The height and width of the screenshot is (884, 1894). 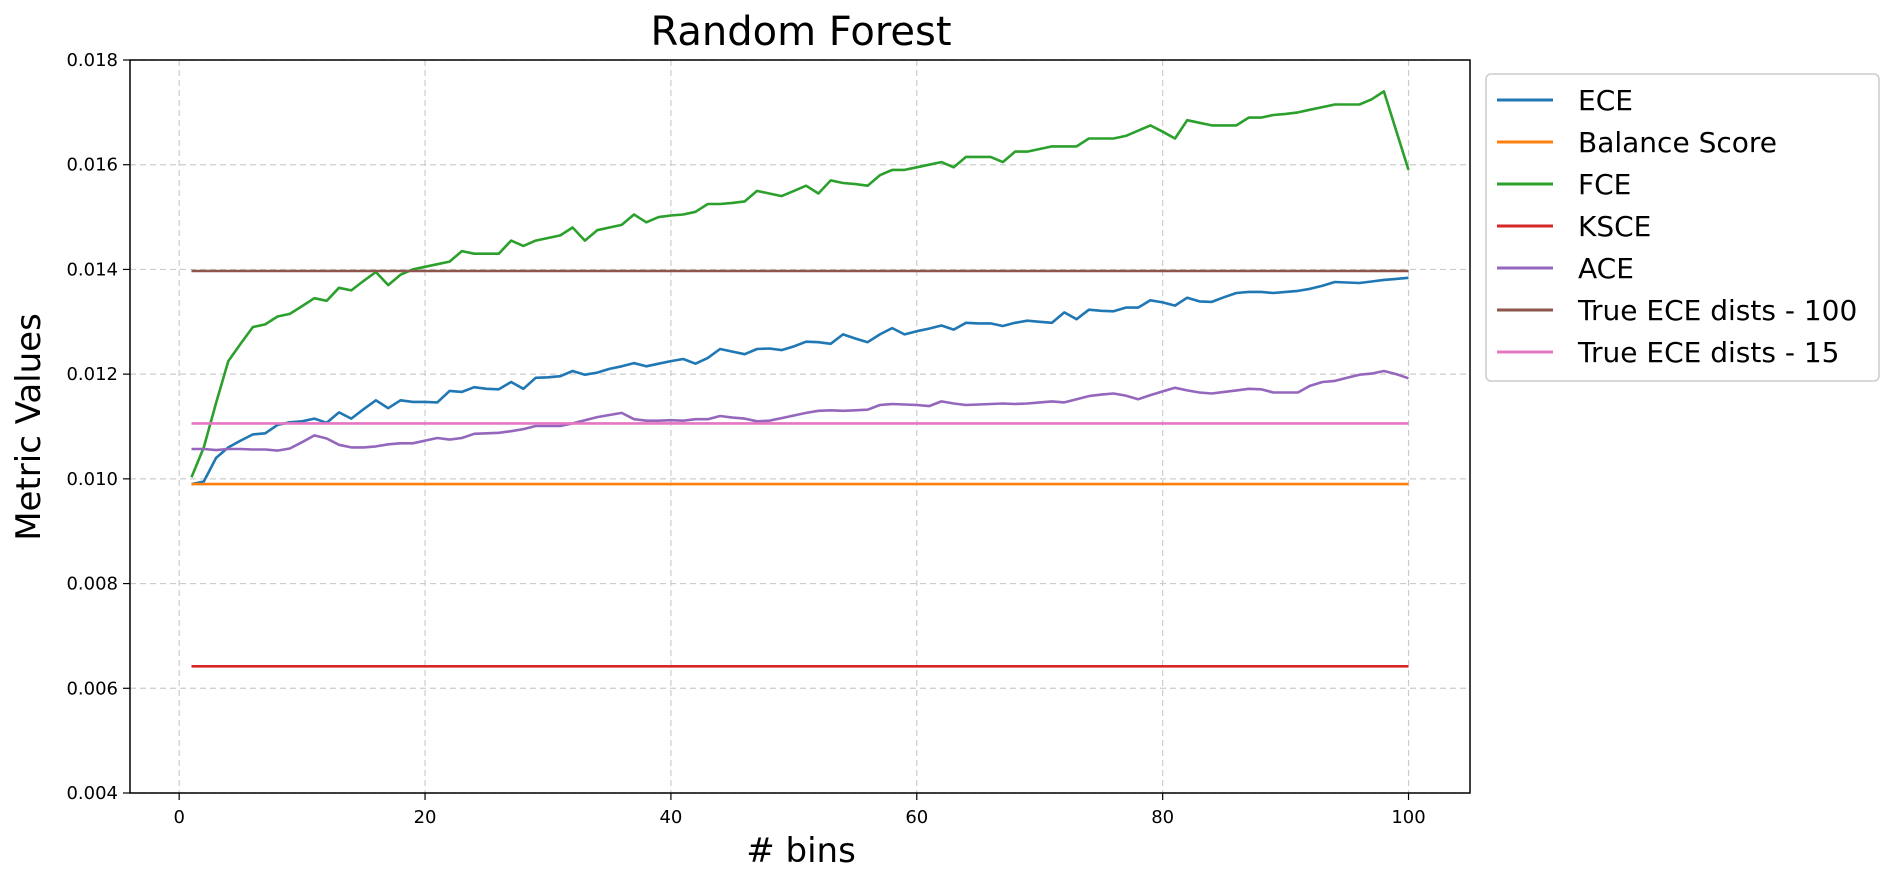 What do you see at coordinates (1605, 100) in the screenshot?
I see `legend-label: ECE` at bounding box center [1605, 100].